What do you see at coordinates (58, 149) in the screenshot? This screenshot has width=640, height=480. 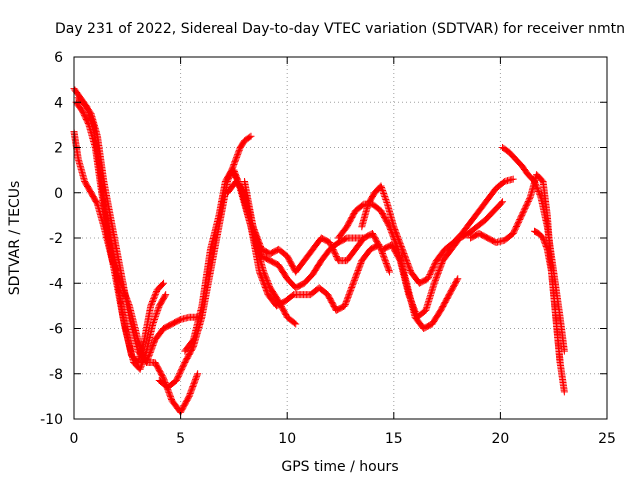 I see `y-tick-label: 2` at bounding box center [58, 149].